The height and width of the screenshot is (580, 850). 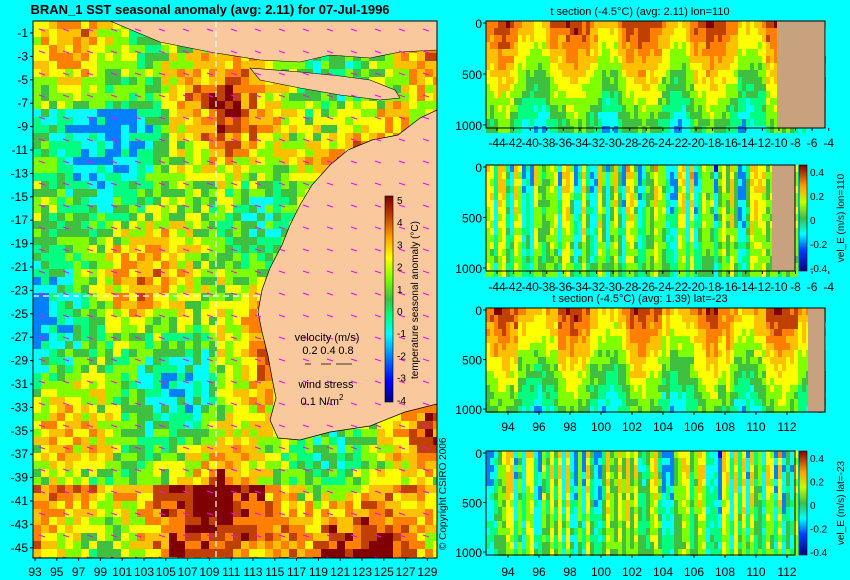 What do you see at coordinates (20, 173) in the screenshot?
I see `map-y-tick-label: -13` at bounding box center [20, 173].